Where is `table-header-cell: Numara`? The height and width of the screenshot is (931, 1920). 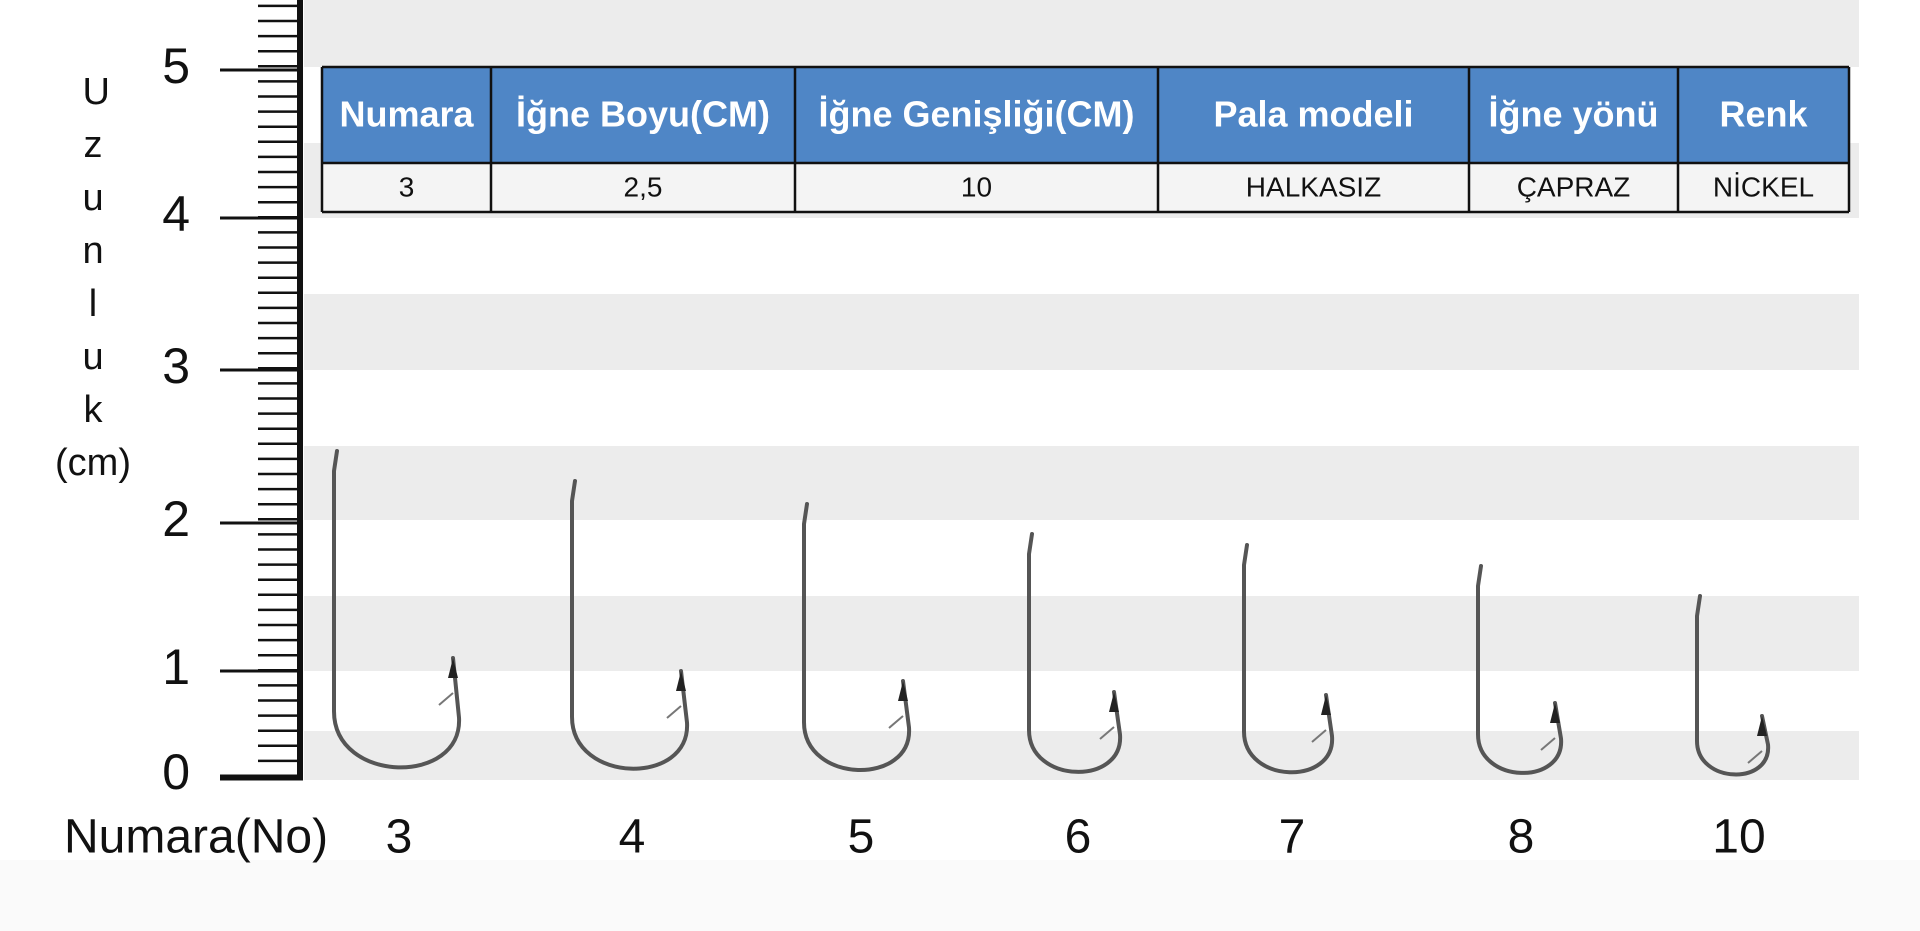
table-header-cell: Numara is located at coordinates (406, 114).